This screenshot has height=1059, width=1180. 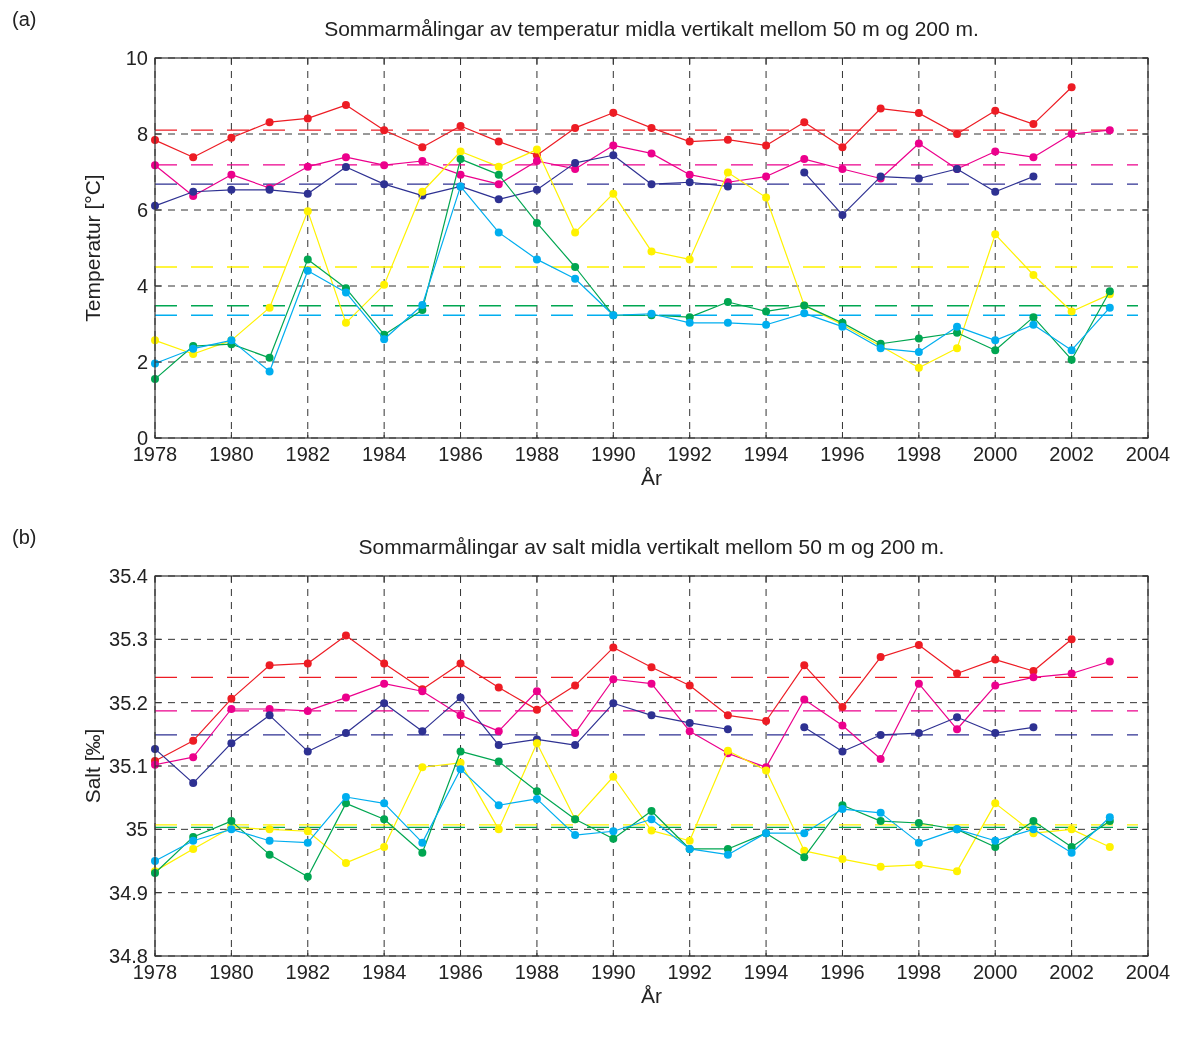 What do you see at coordinates (24, 537) in the screenshot?
I see `text: (b)` at bounding box center [24, 537].